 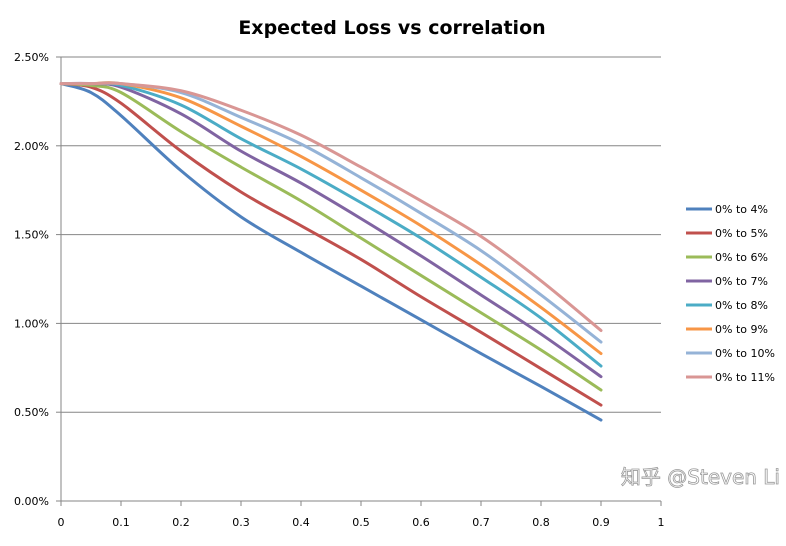 I want to click on watermark: 知乎 @Steven Li, so click(x=700, y=477).